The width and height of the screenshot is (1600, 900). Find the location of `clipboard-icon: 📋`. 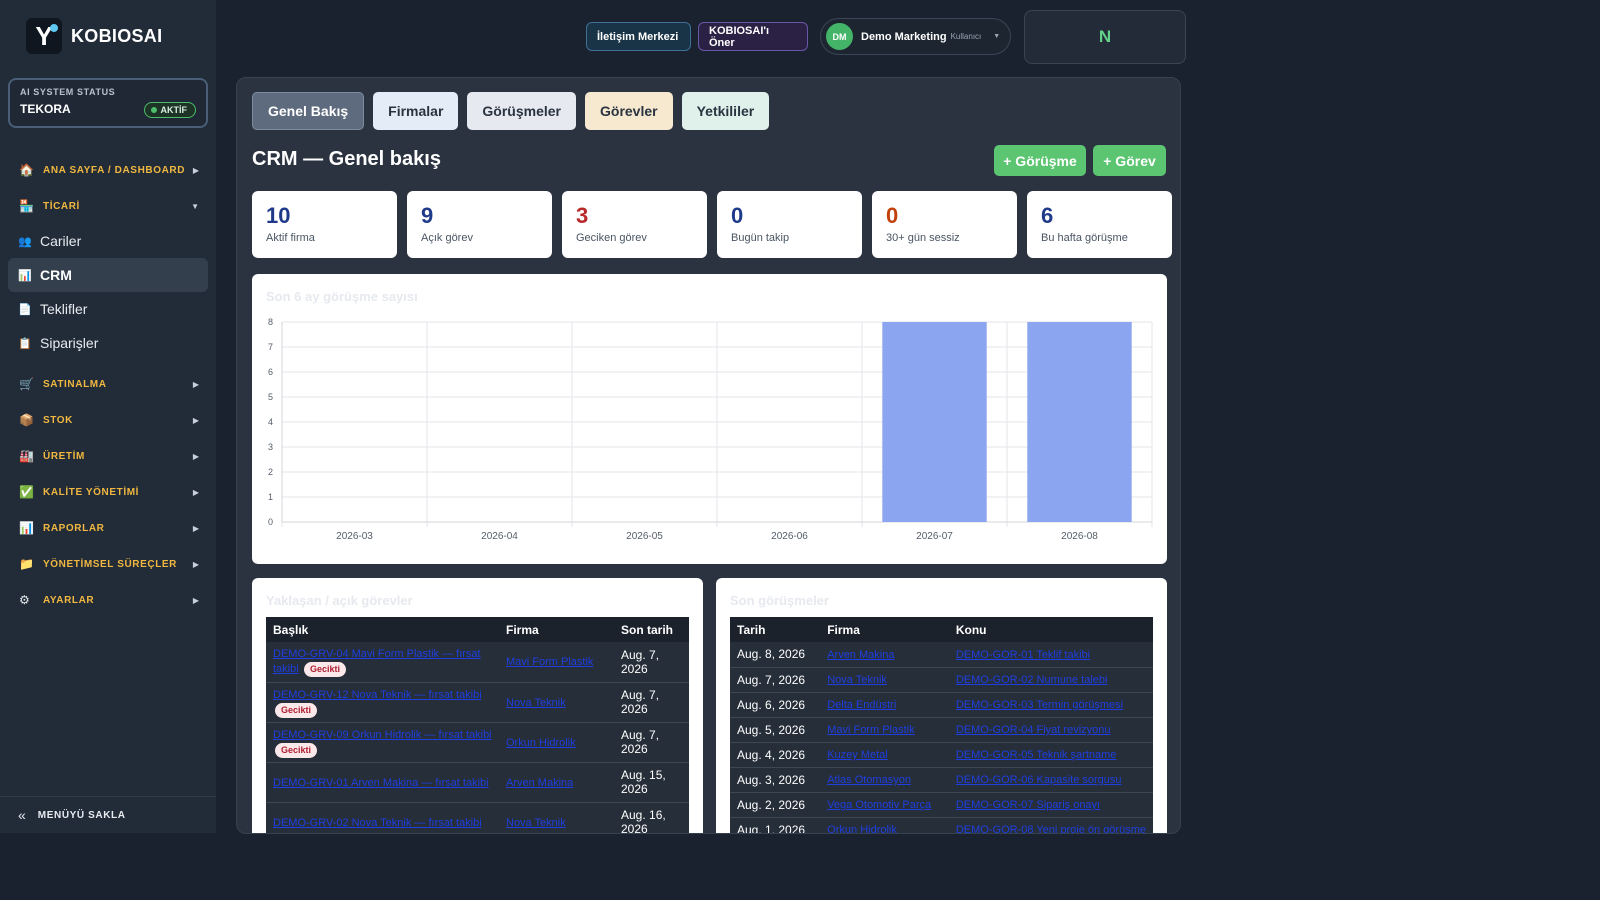

clipboard-icon: 📋 is located at coordinates (25, 343).